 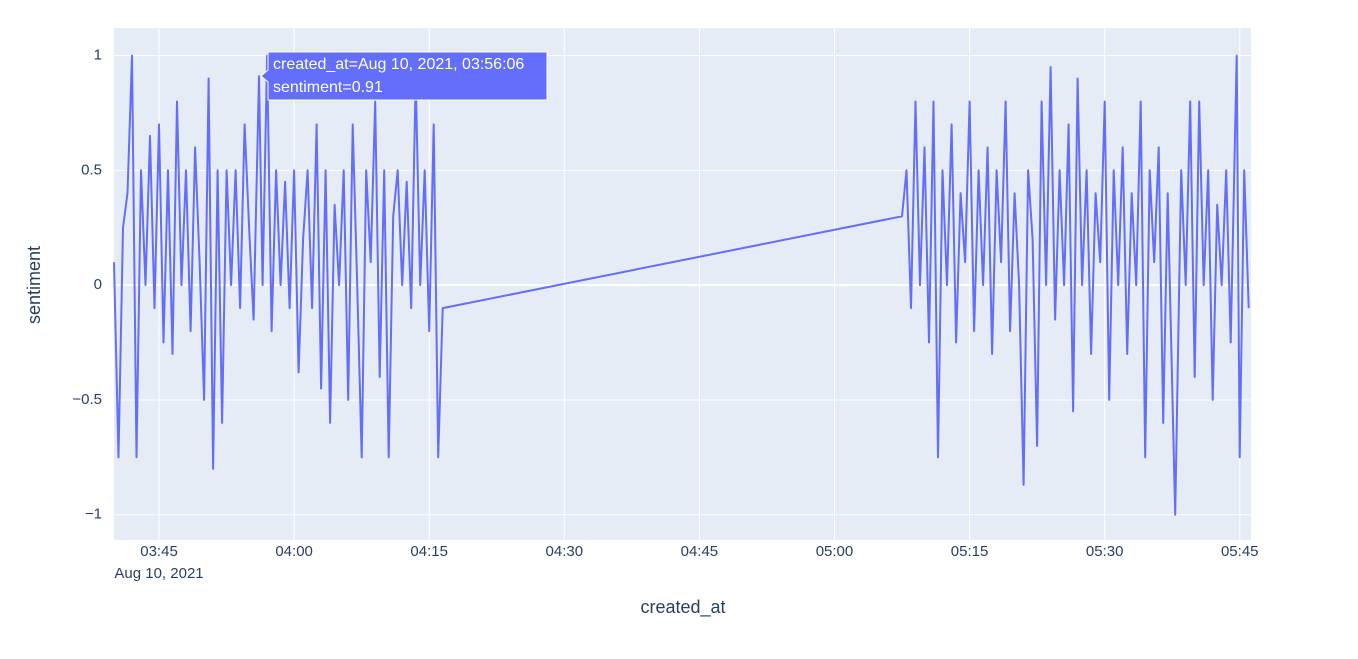 I want to click on x-axis-title: created_at, so click(x=682, y=607).